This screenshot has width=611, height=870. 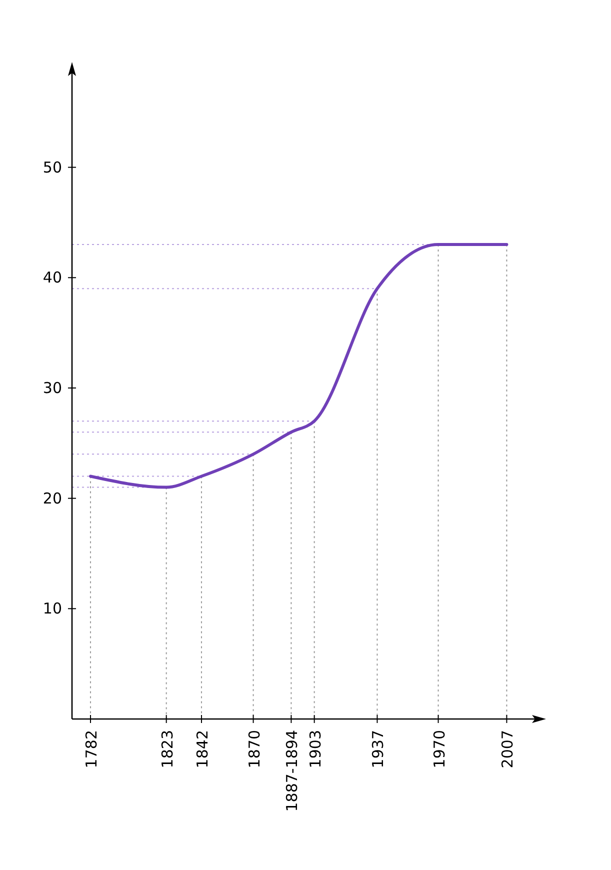 I want to click on x-tick-label: 1887-1894, so click(x=292, y=771).